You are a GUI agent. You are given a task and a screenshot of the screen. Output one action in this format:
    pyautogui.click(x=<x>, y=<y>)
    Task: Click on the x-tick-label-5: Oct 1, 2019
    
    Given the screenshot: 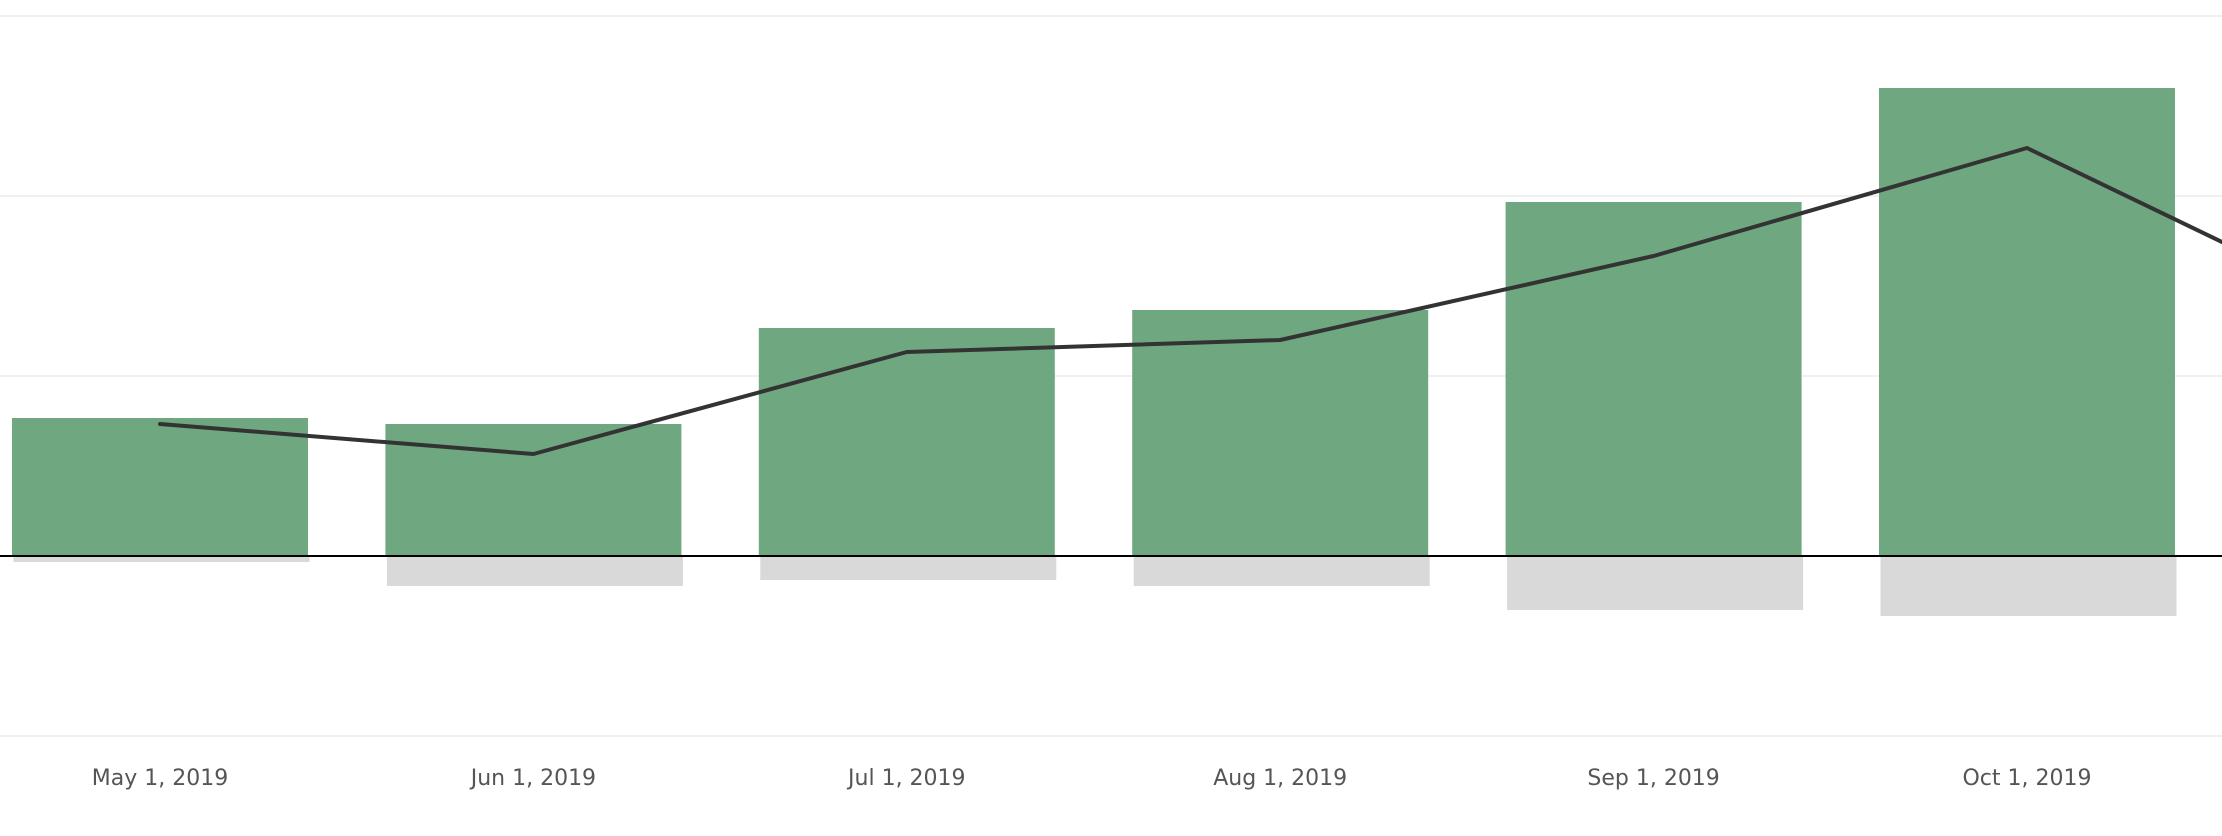 What is the action you would take?
    pyautogui.click(x=2026, y=778)
    